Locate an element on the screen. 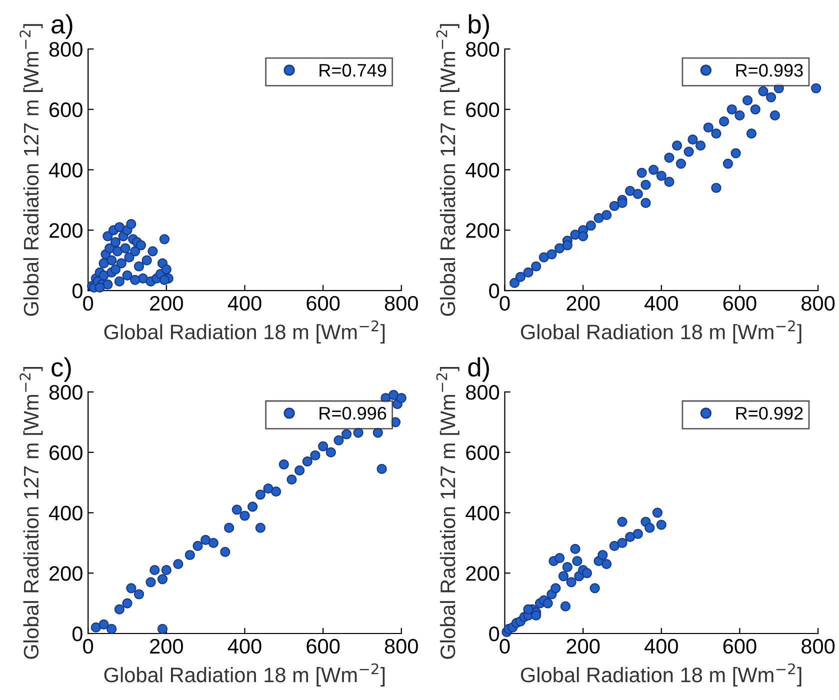  x-tick-label: 200 is located at coordinates (166, 303).